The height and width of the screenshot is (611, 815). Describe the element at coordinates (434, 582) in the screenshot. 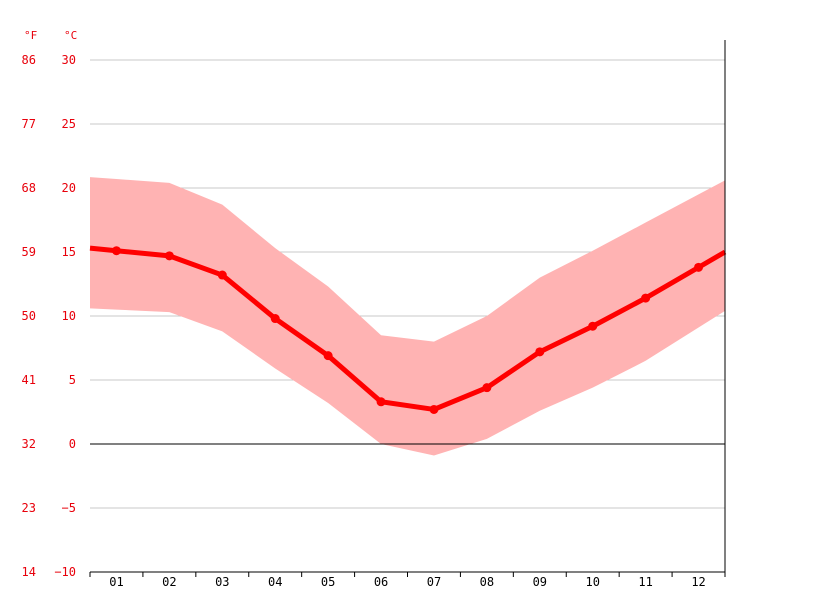

I see `x-tick-label: 07` at that location.